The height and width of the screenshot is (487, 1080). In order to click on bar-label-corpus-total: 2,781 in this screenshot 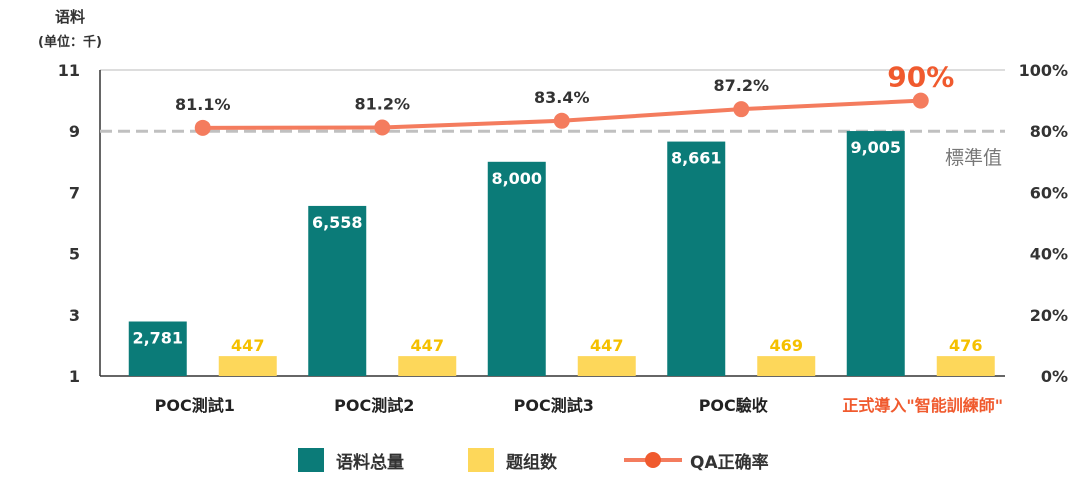, I will do `click(157, 338)`.